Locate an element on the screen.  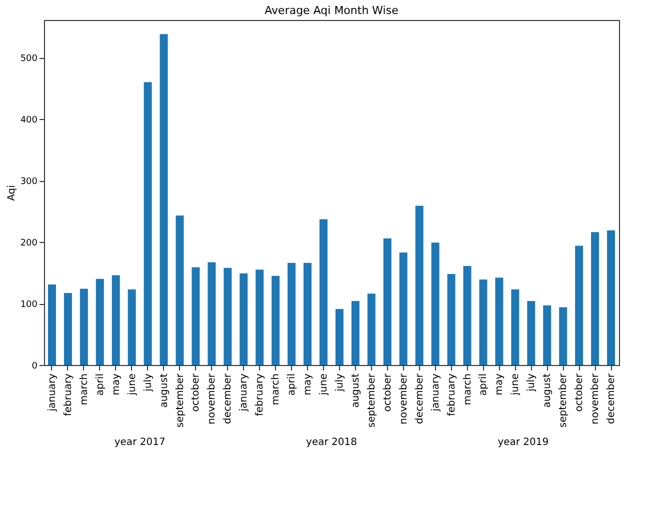
chart-title: Average Aqi Month Wise is located at coordinates (331, 10).